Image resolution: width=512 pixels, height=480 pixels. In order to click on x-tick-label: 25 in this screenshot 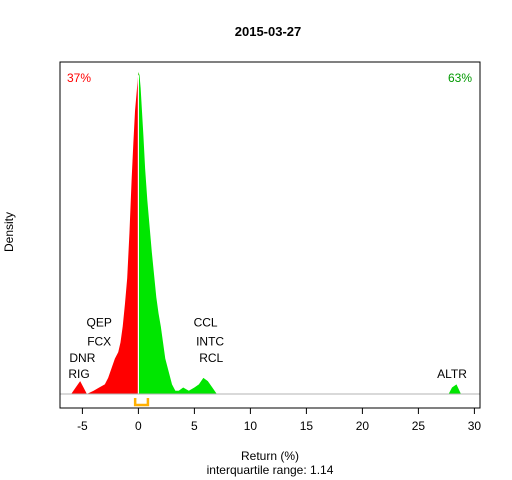, I will do `click(419, 426)`.